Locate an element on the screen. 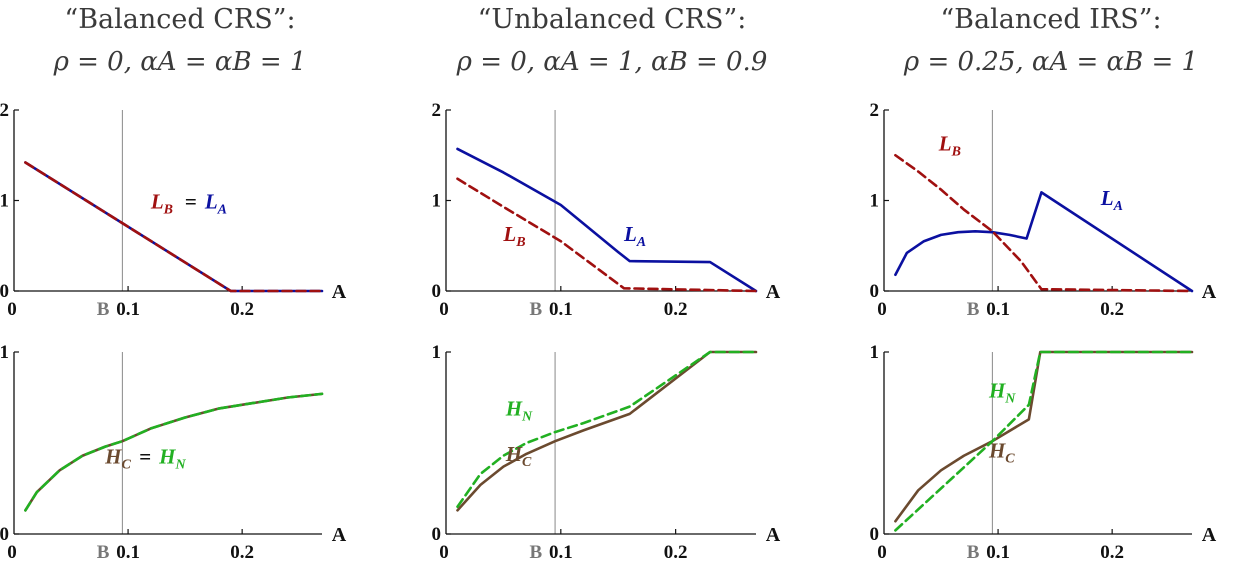 This screenshot has width=1234, height=570. col3-subtitle: ρ = 0.25, αA = αB = 1 is located at coordinates (1050, 62).